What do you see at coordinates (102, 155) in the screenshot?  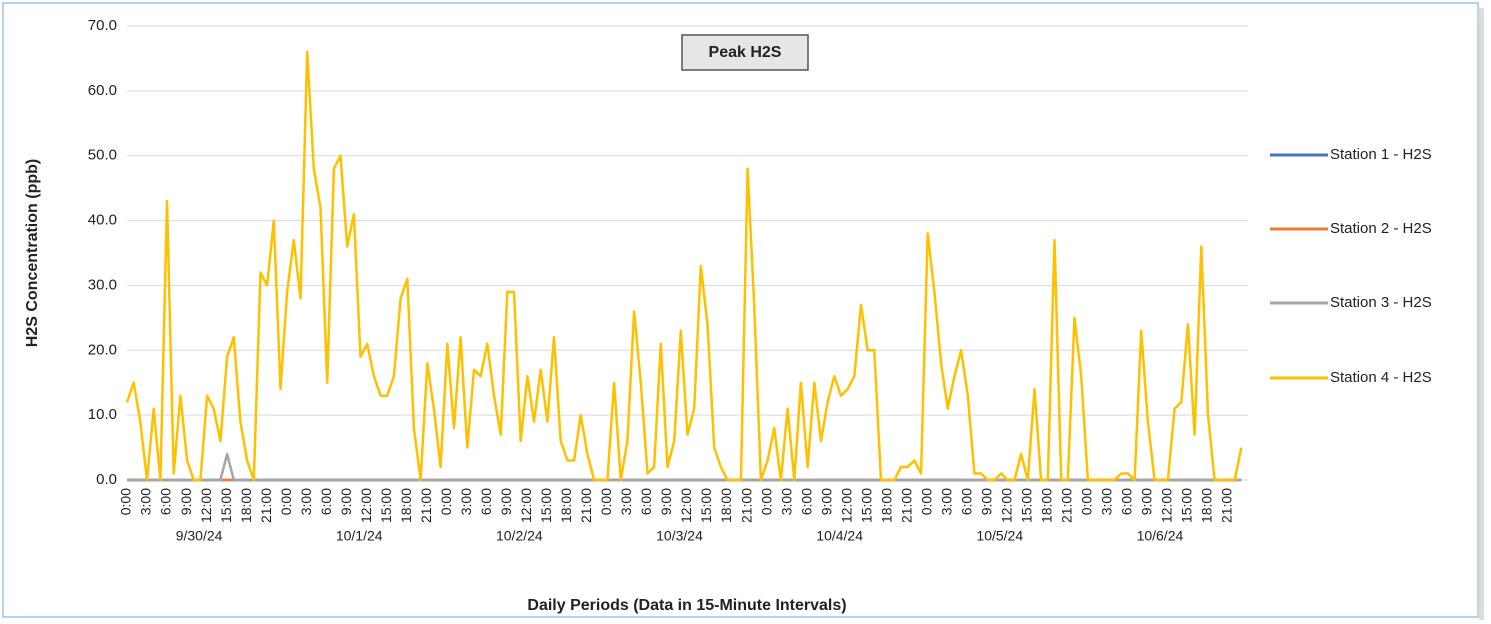 I see `y-tick-label: 50.0` at bounding box center [102, 155].